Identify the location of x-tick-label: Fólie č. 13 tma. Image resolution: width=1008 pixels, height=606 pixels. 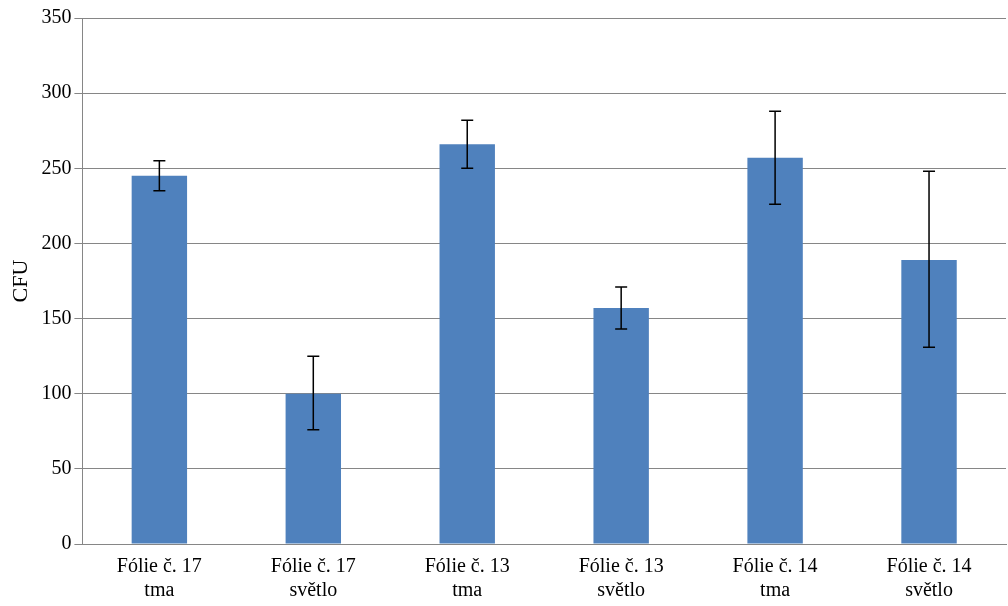
(467, 577).